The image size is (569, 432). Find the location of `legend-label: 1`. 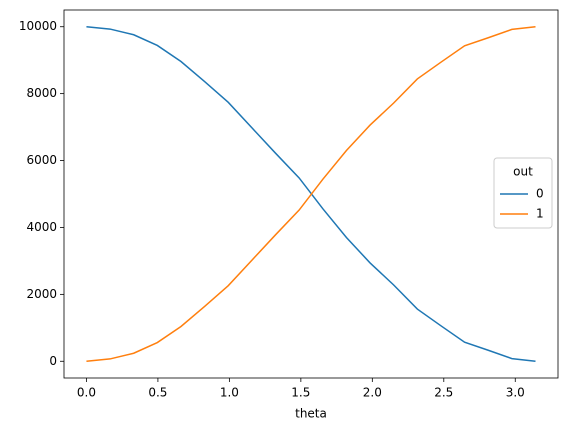

legend-label: 1 is located at coordinates (540, 214).